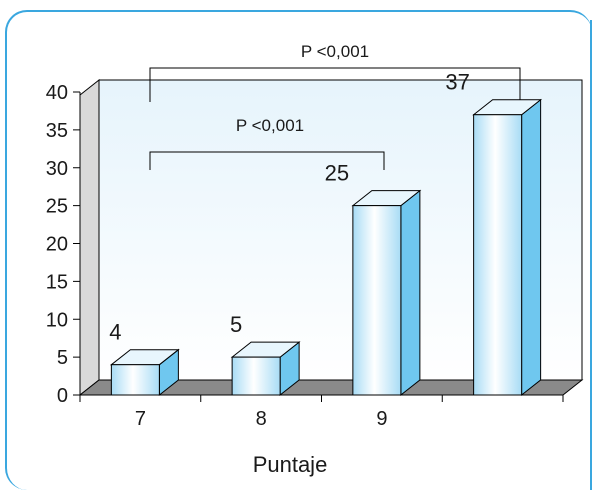  What do you see at coordinates (337, 173) in the screenshot?
I see `bar-value-label: 25` at bounding box center [337, 173].